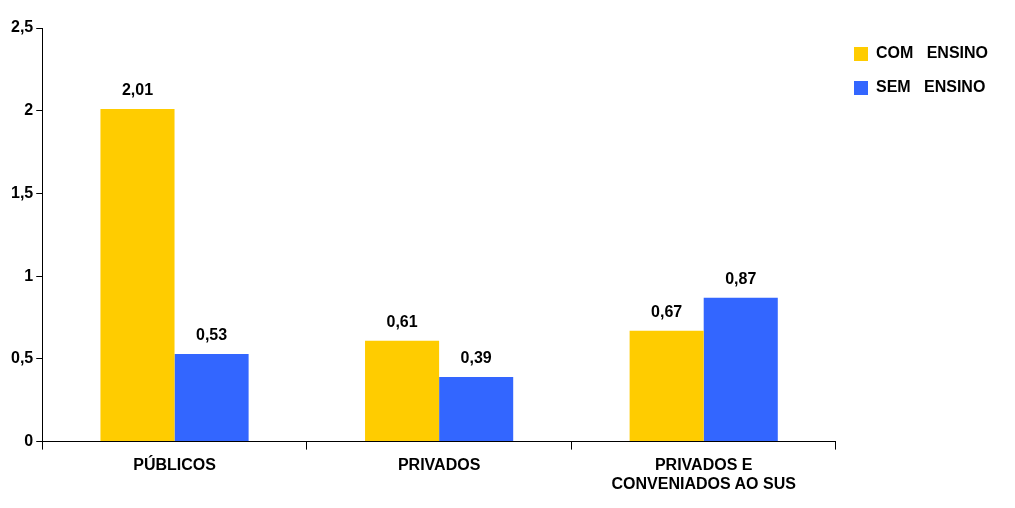 The height and width of the screenshot is (508, 1015). Describe the element at coordinates (29, 441) in the screenshot. I see `y-tick-label: 0` at that location.